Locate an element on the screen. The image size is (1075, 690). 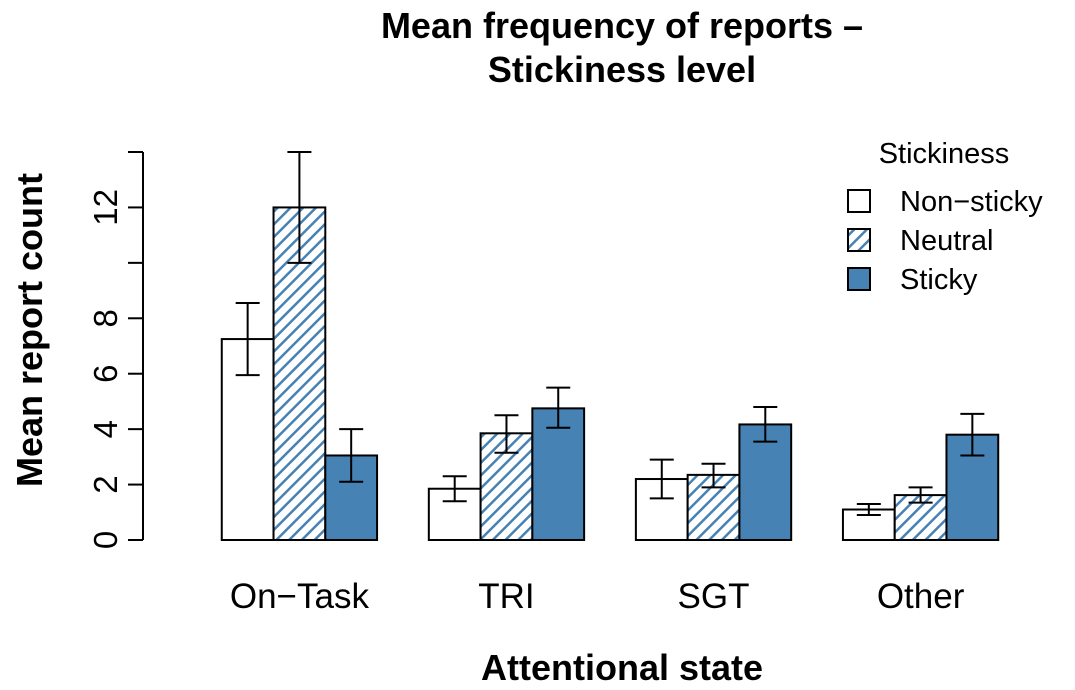
legend-title: Stickiness is located at coordinates (944, 154).